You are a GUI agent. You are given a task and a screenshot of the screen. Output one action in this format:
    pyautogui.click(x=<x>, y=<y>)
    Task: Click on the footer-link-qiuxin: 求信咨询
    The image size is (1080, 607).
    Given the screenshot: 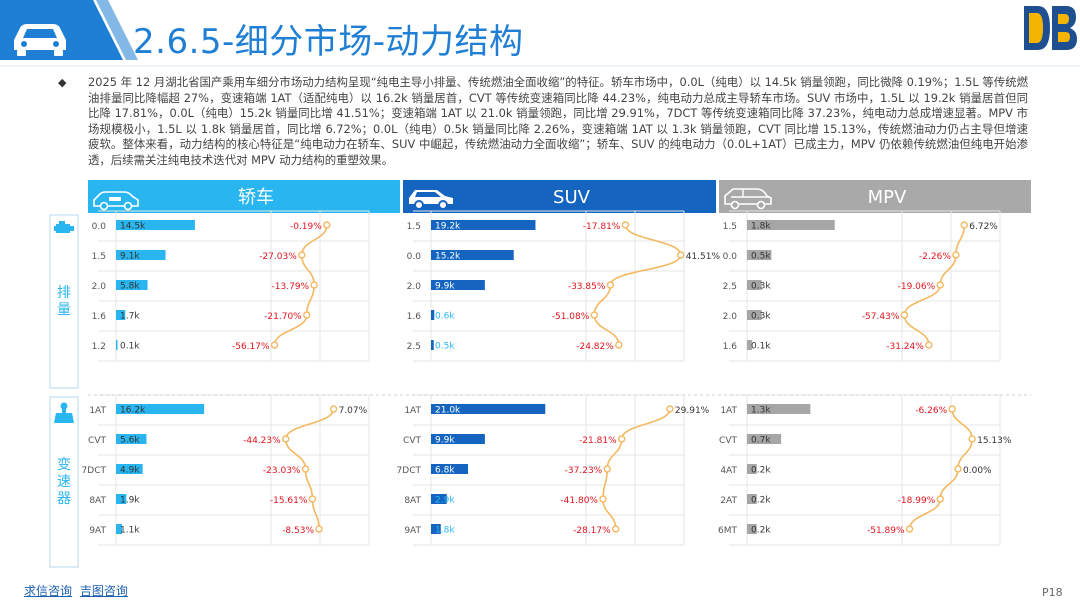 What is the action you would take?
    pyautogui.click(x=48, y=591)
    